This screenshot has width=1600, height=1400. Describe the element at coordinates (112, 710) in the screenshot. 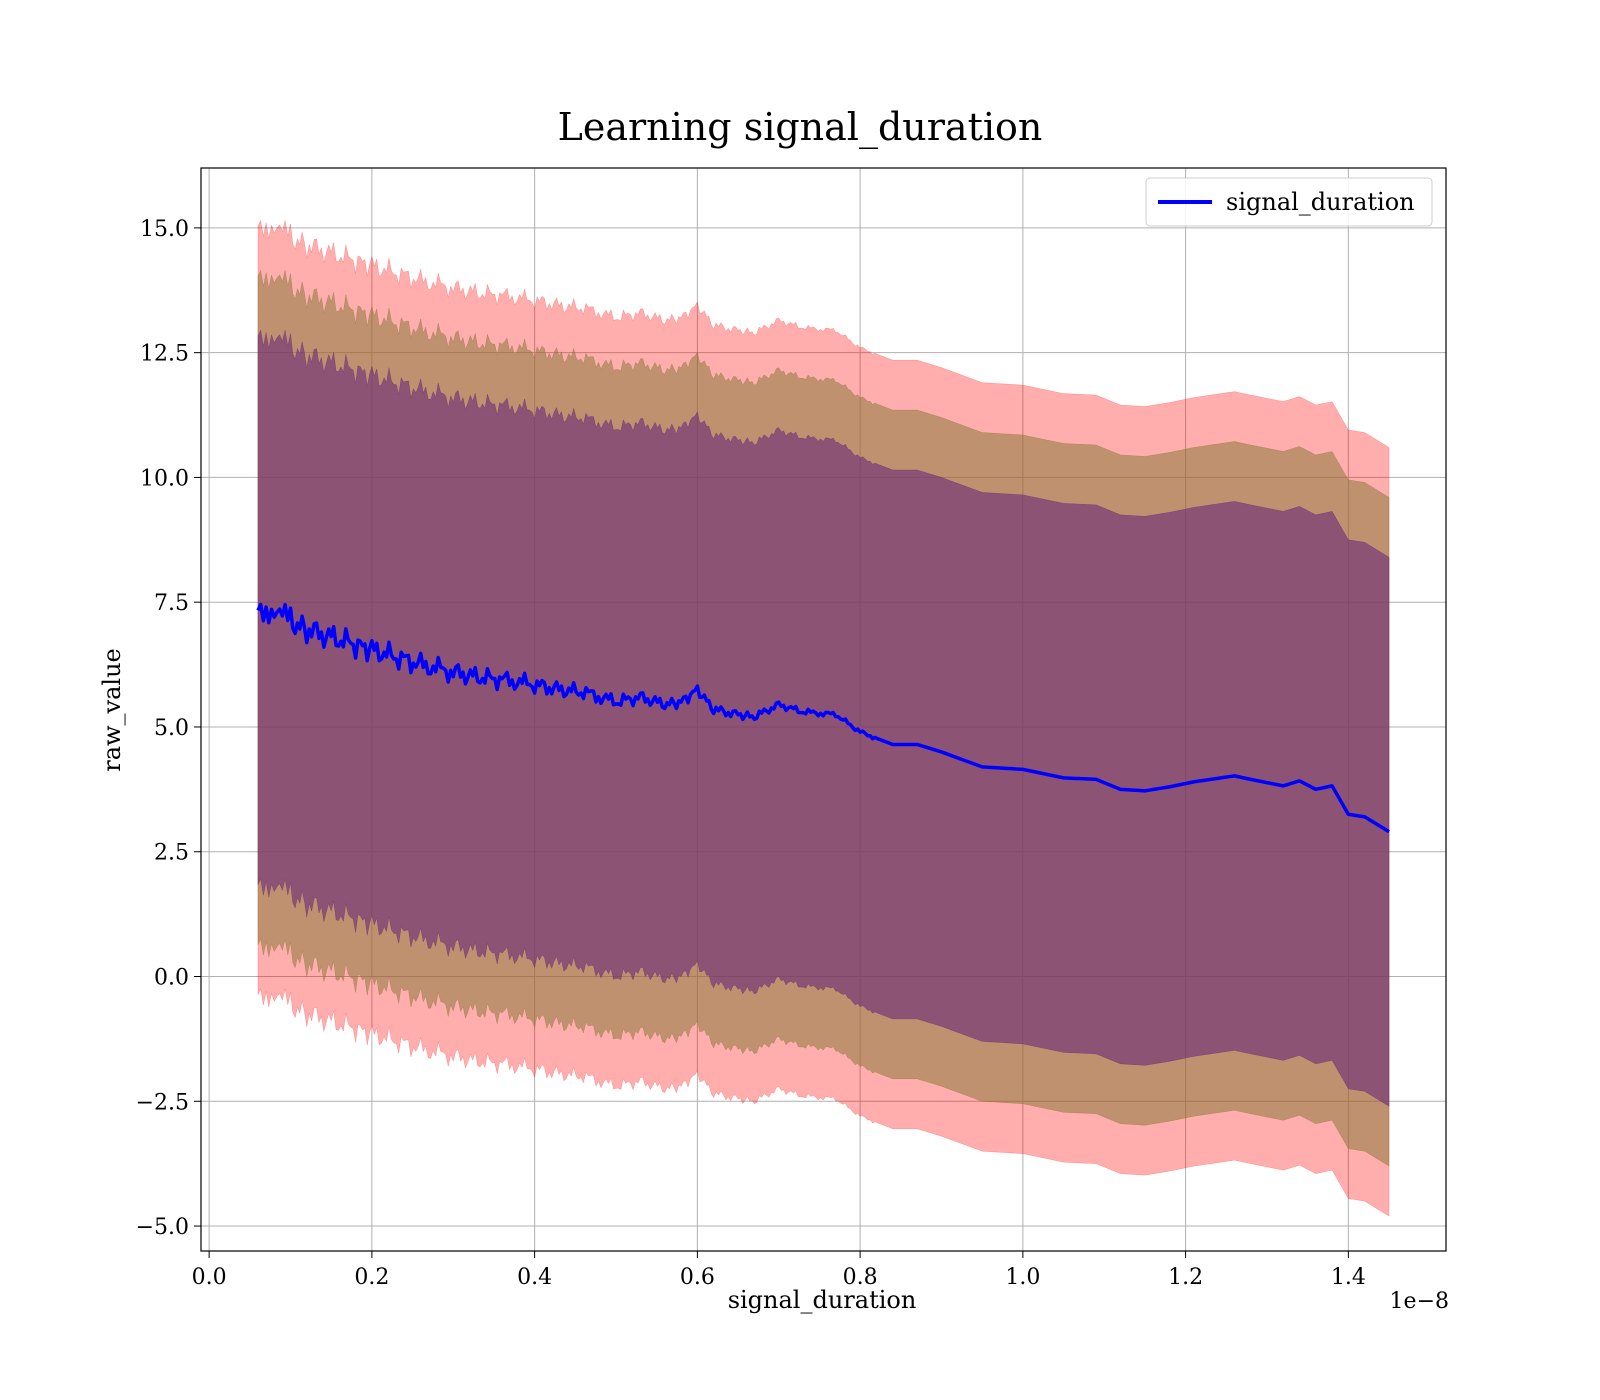

I see `y-axis-label: raw_value` at that location.